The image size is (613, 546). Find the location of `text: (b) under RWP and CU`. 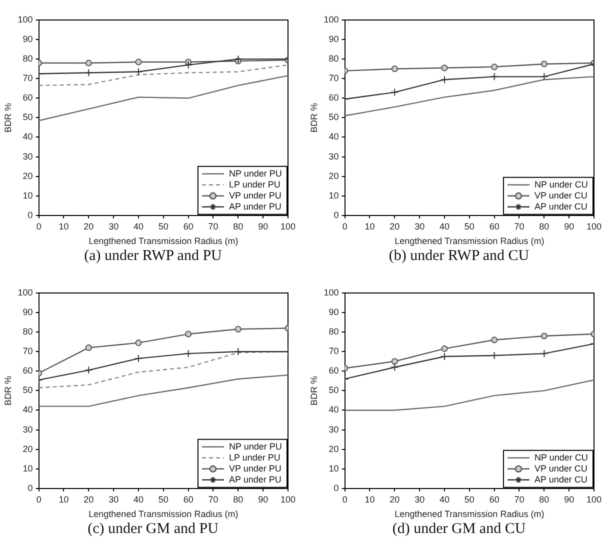

text: (b) under RWP and CU is located at coordinates (459, 256).